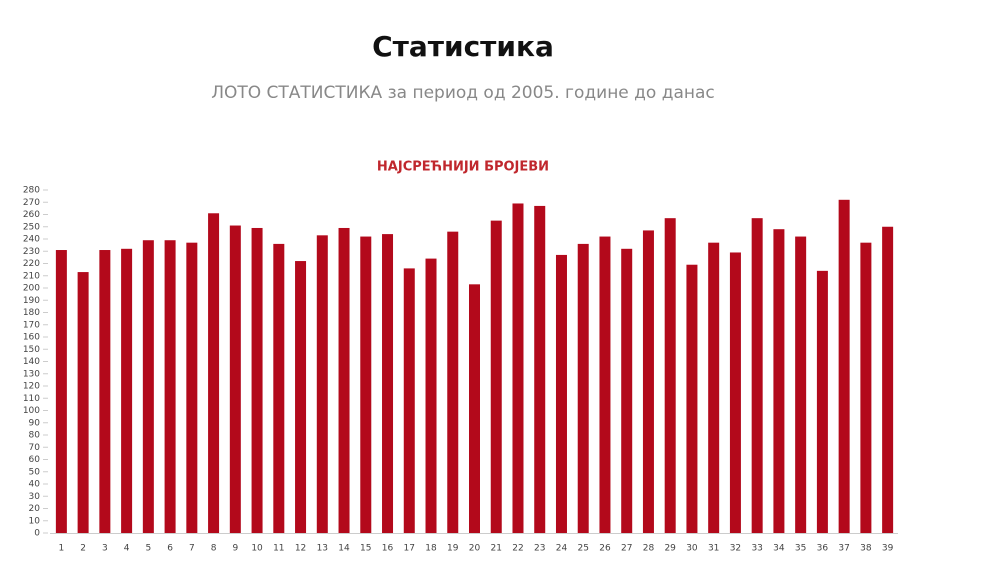 The height and width of the screenshot is (568, 1000). I want to click on y-tick-label: 50, so click(35, 472).